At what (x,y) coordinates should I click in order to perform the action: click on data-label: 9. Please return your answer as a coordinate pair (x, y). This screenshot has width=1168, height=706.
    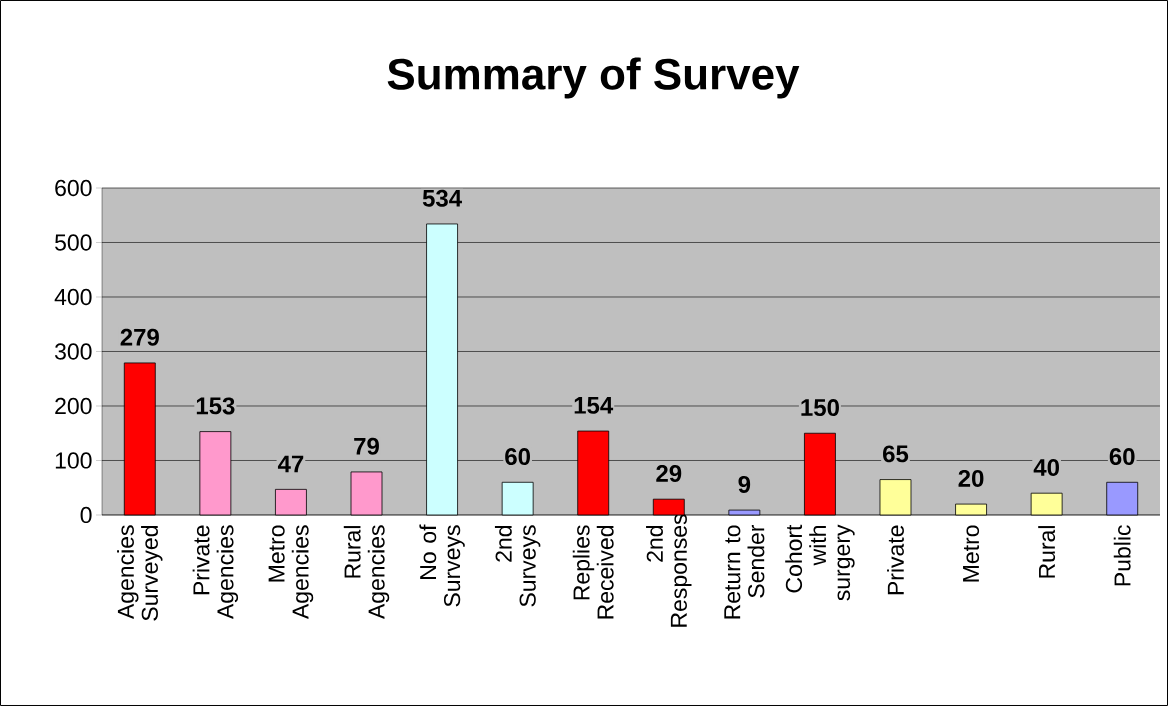
    Looking at the image, I should click on (744, 484).